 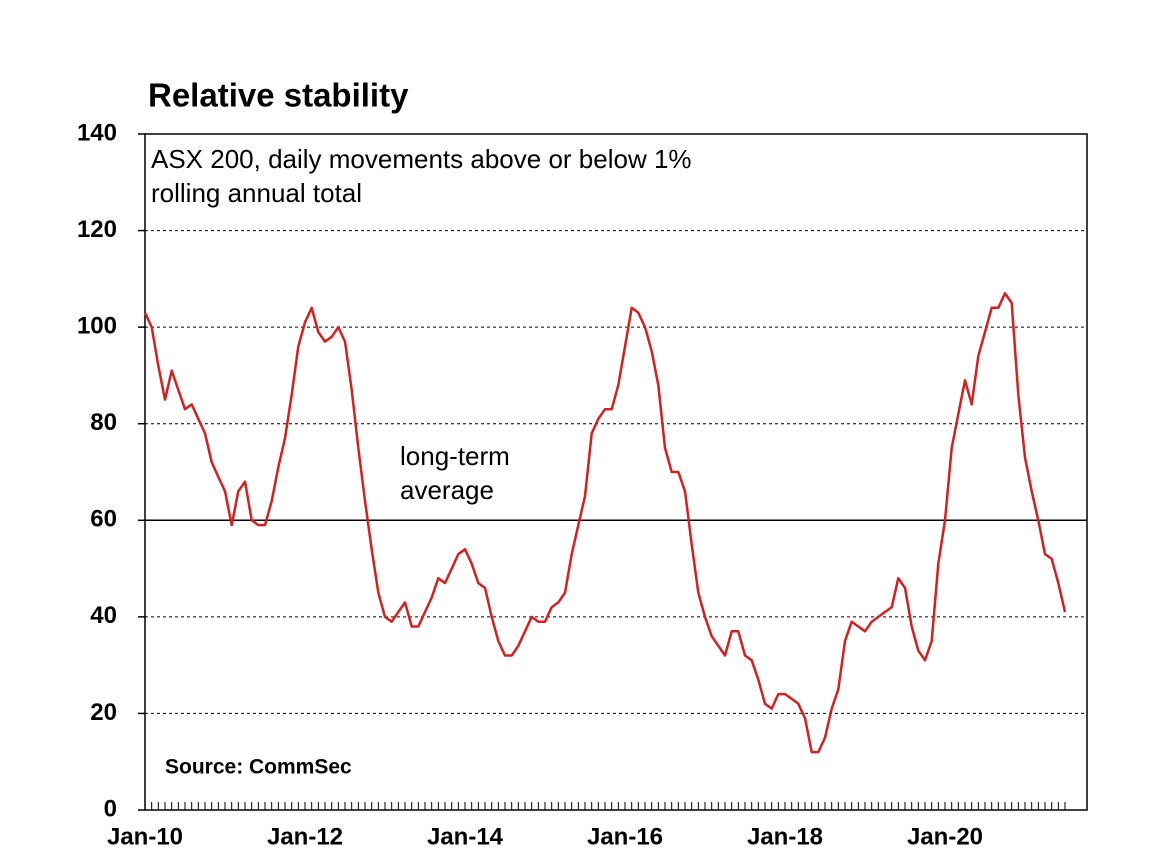 What do you see at coordinates (305, 836) in the screenshot?
I see `x-tick-label: Jan-12` at bounding box center [305, 836].